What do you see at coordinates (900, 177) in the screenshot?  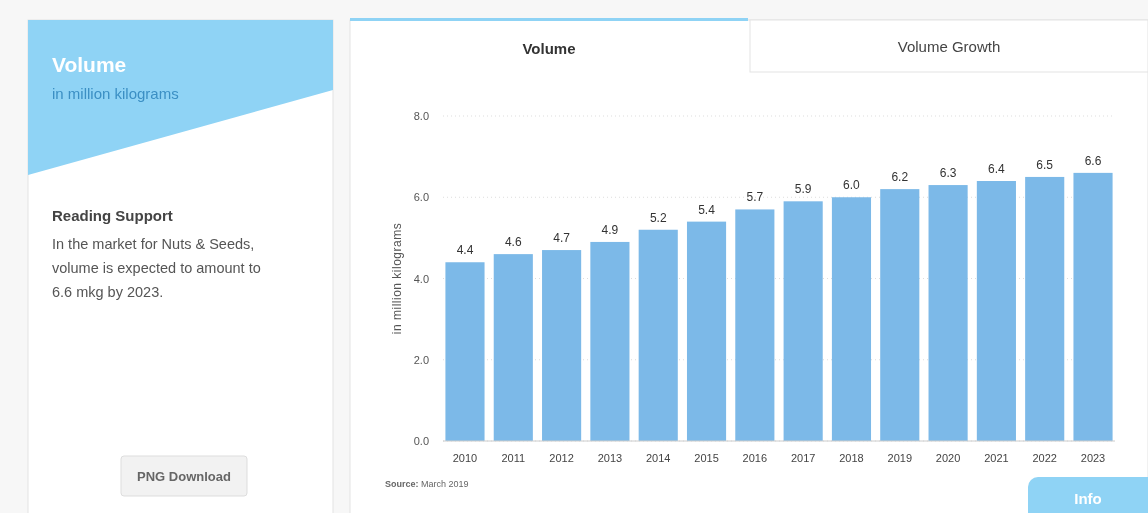 I see `data-label: 6.2` at bounding box center [900, 177].